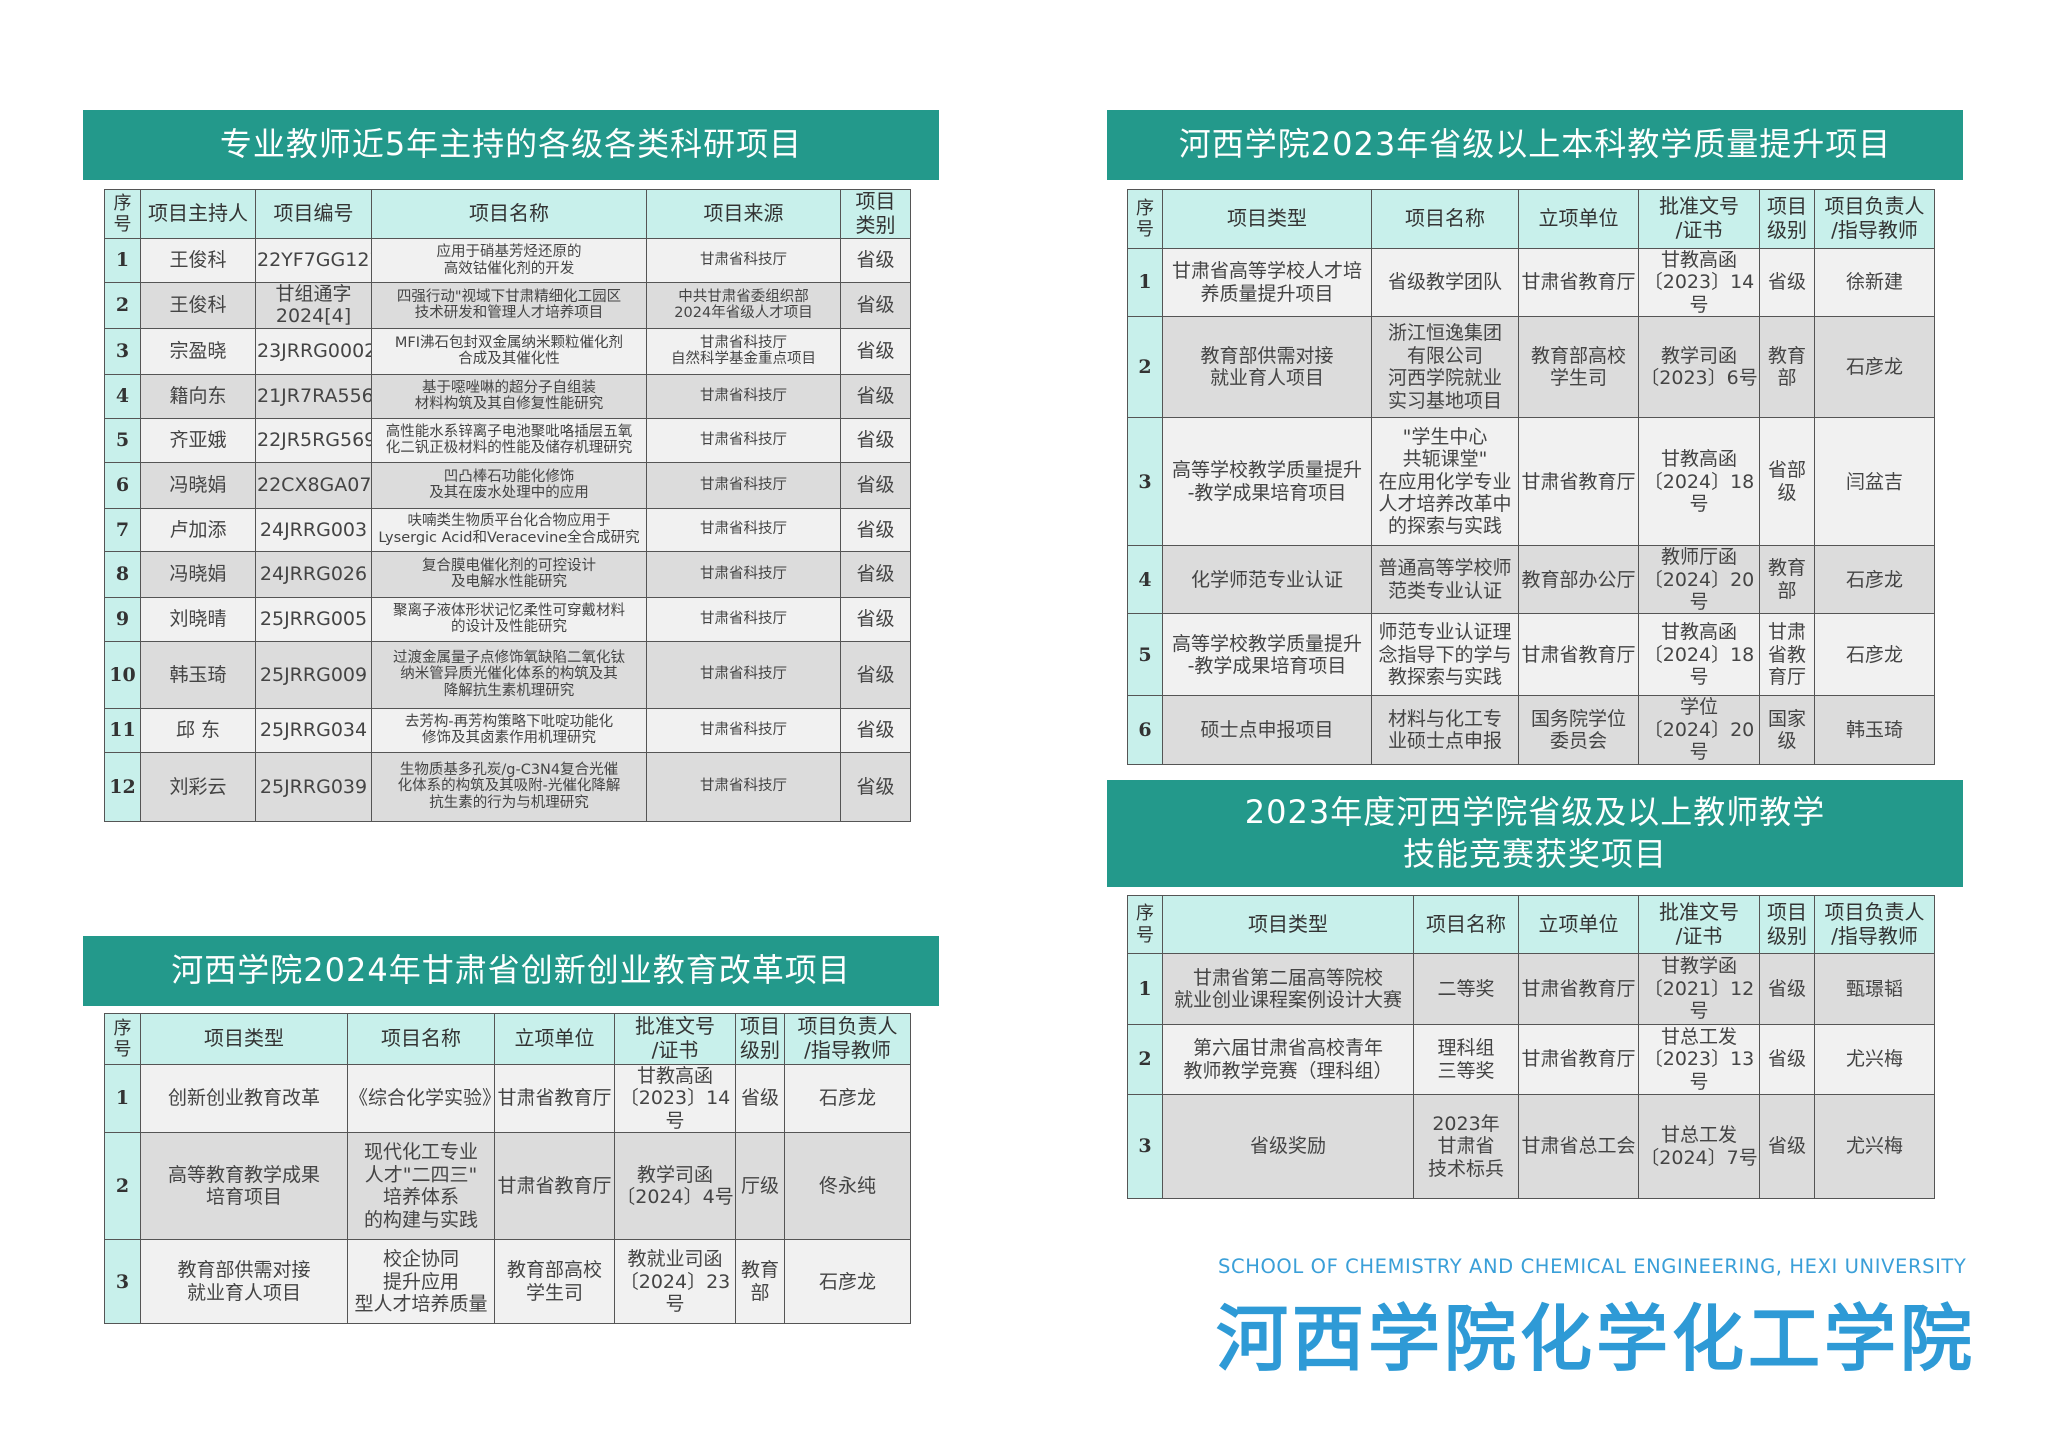 This screenshot has height=1448, width=2048. What do you see at coordinates (244, 1098) in the screenshot?
I see `table-cell: 创新创业教育改革` at bounding box center [244, 1098].